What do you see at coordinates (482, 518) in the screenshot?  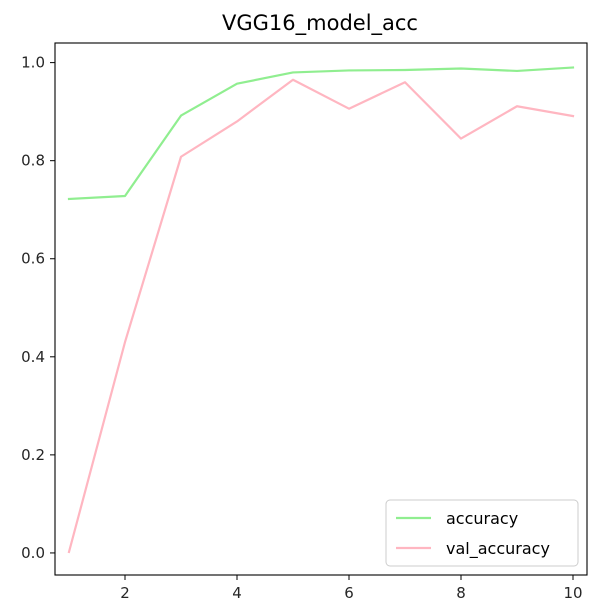 I see `legend-label-accuracy: accuracy` at bounding box center [482, 518].